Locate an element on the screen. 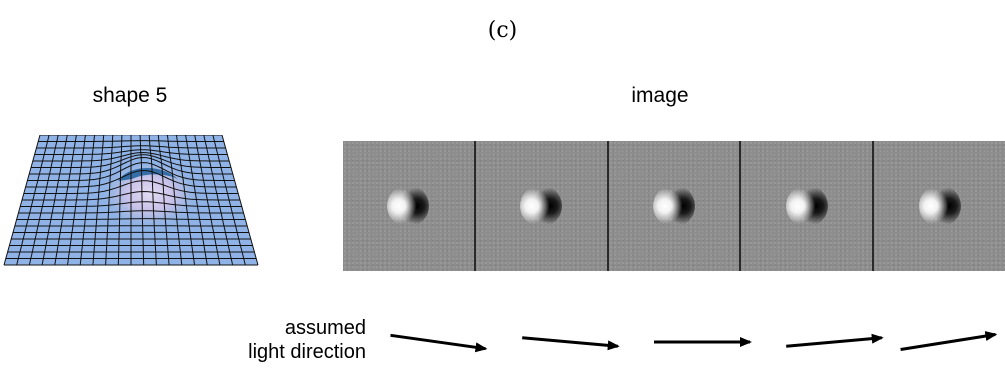  shape-heading: shape 5 is located at coordinates (130, 95).